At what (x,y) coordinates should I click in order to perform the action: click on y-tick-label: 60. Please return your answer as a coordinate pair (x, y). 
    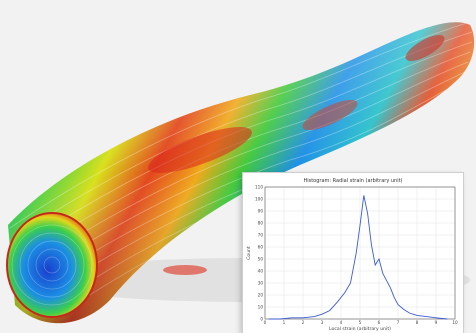
    Looking at the image, I should click on (261, 247).